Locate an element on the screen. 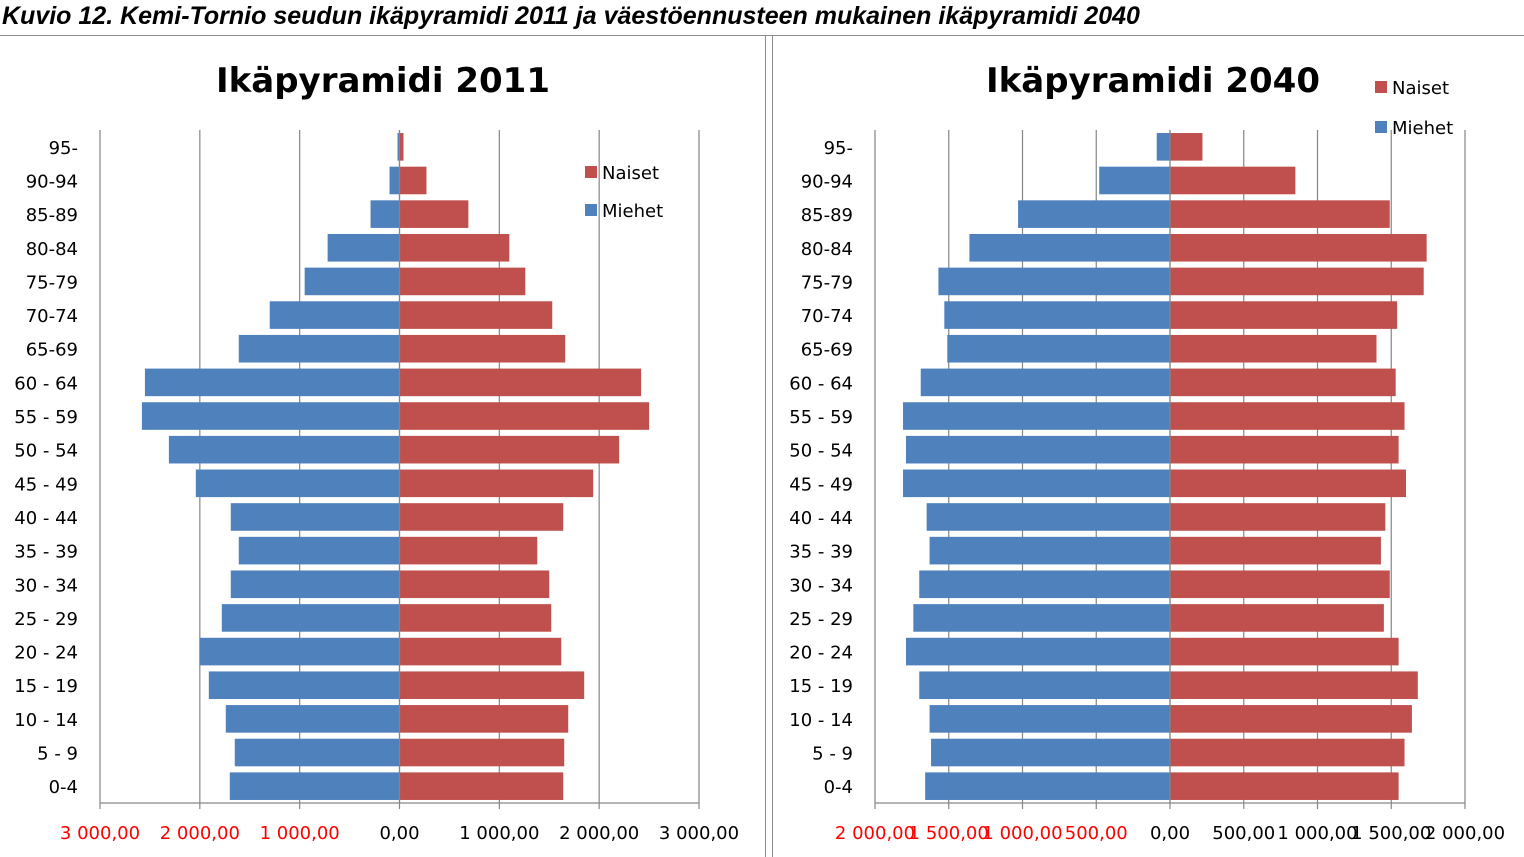 The image size is (1524, 857). category-label: 85-89 is located at coordinates (52, 215).